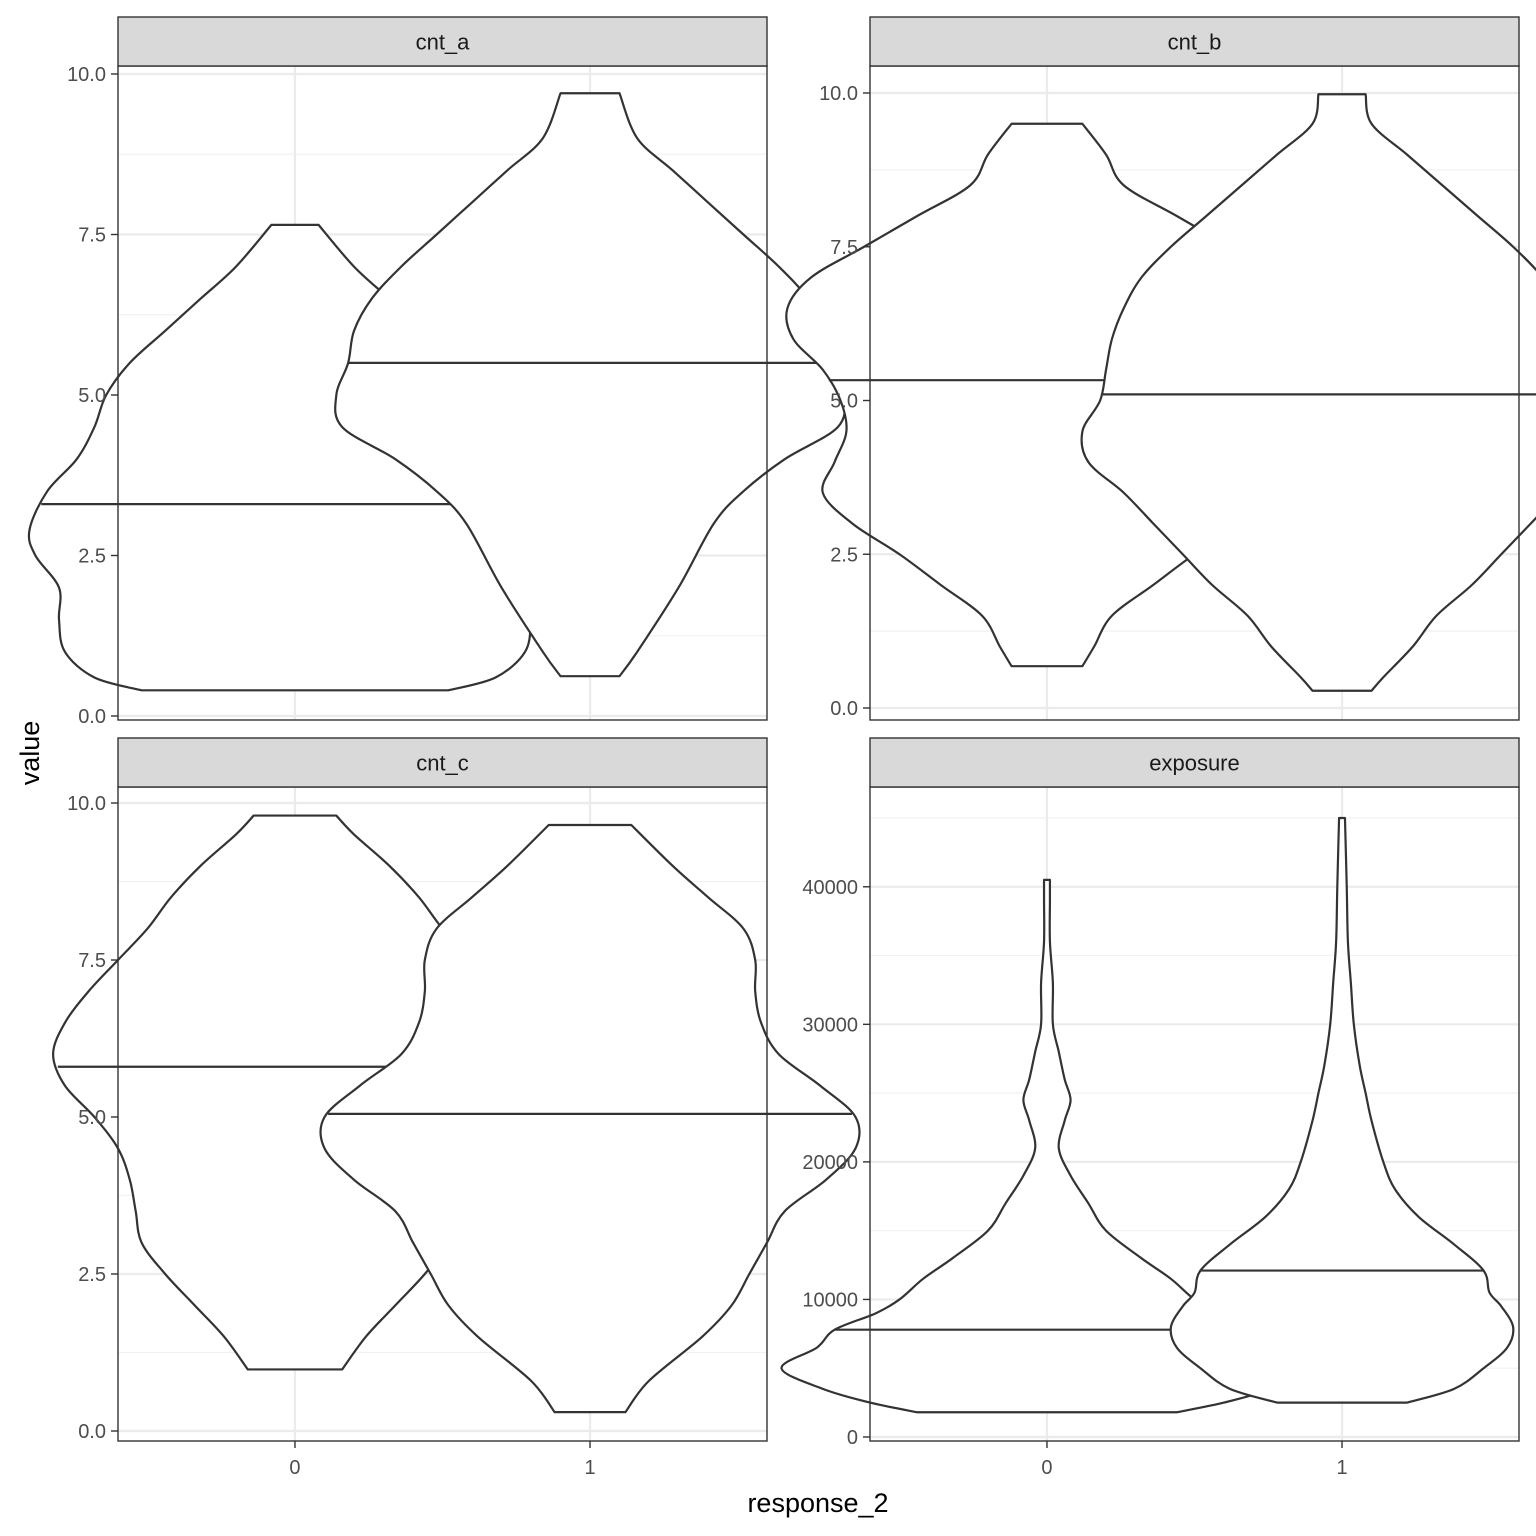 Image resolution: width=1536 pixels, height=1536 pixels. I want to click on y-tick-label: 0, so click(852, 1438).